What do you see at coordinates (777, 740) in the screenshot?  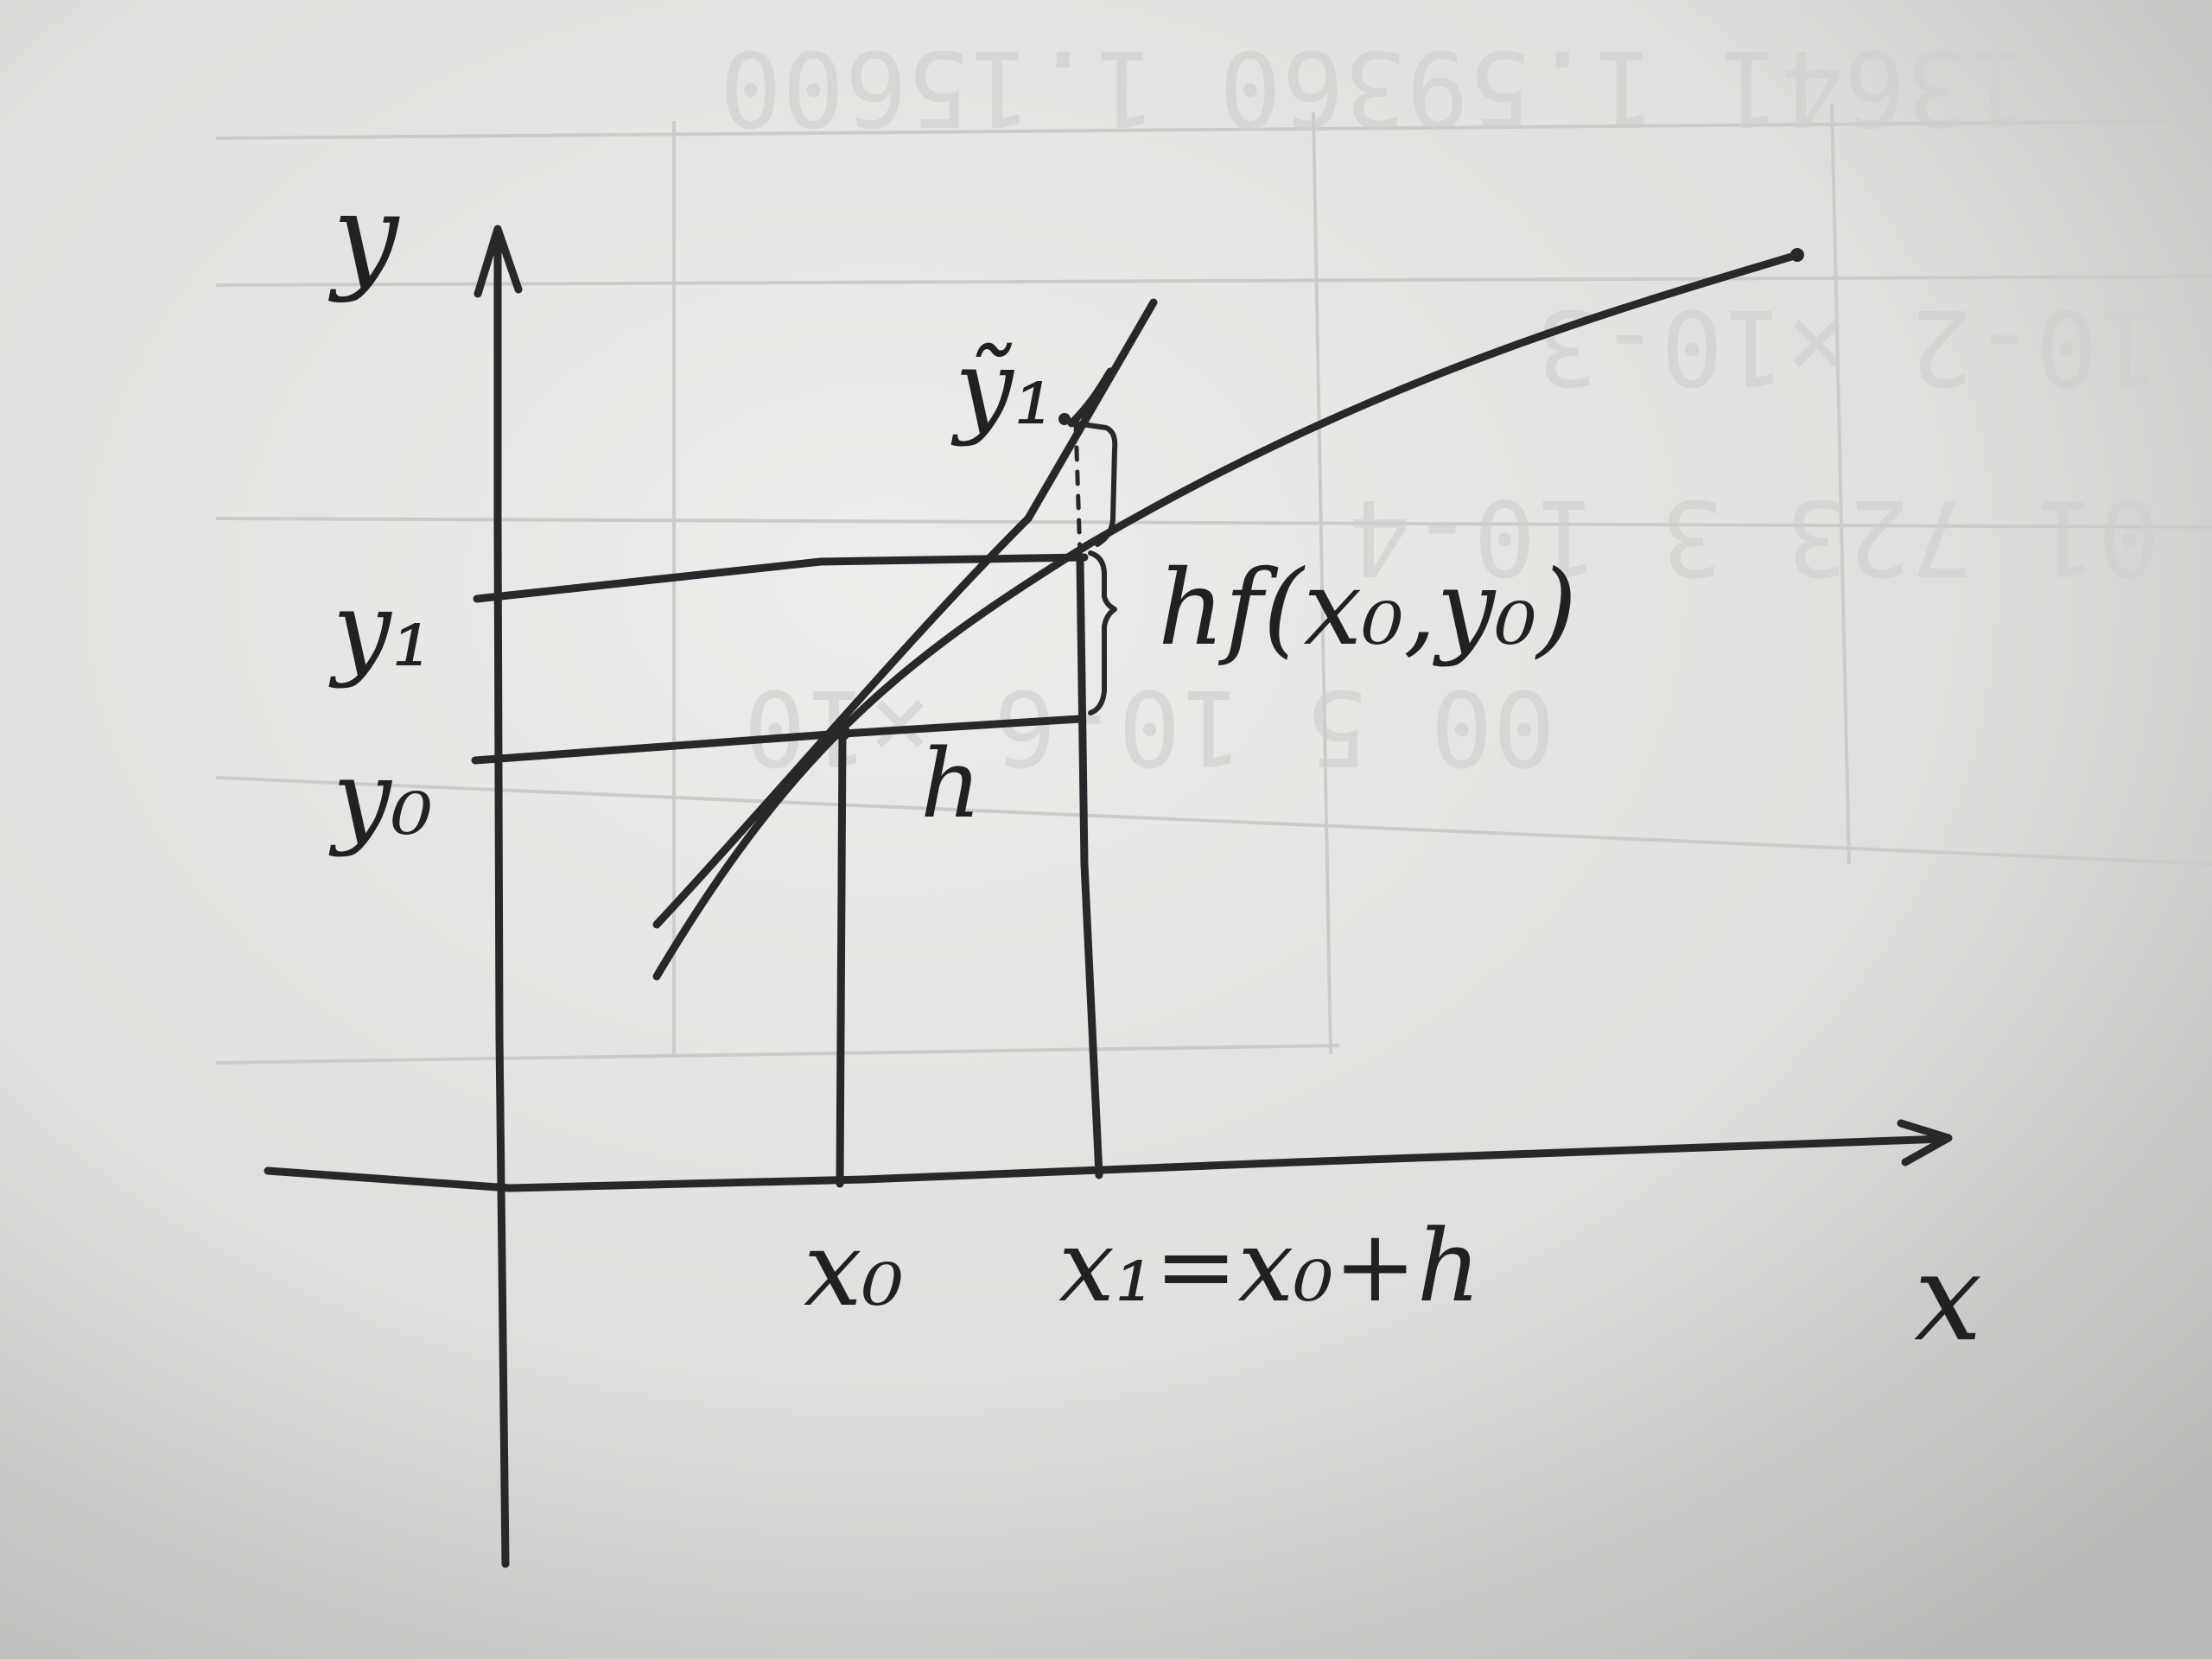 I see `y0-guide-line` at bounding box center [777, 740].